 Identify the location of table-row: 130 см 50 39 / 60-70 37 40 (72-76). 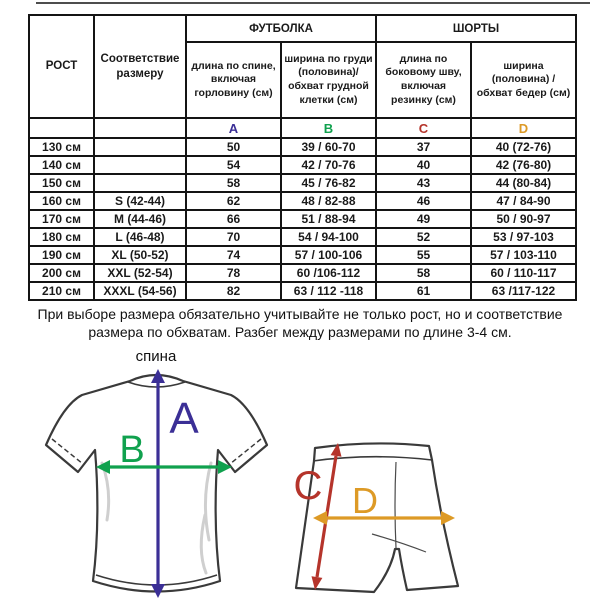
(302, 147).